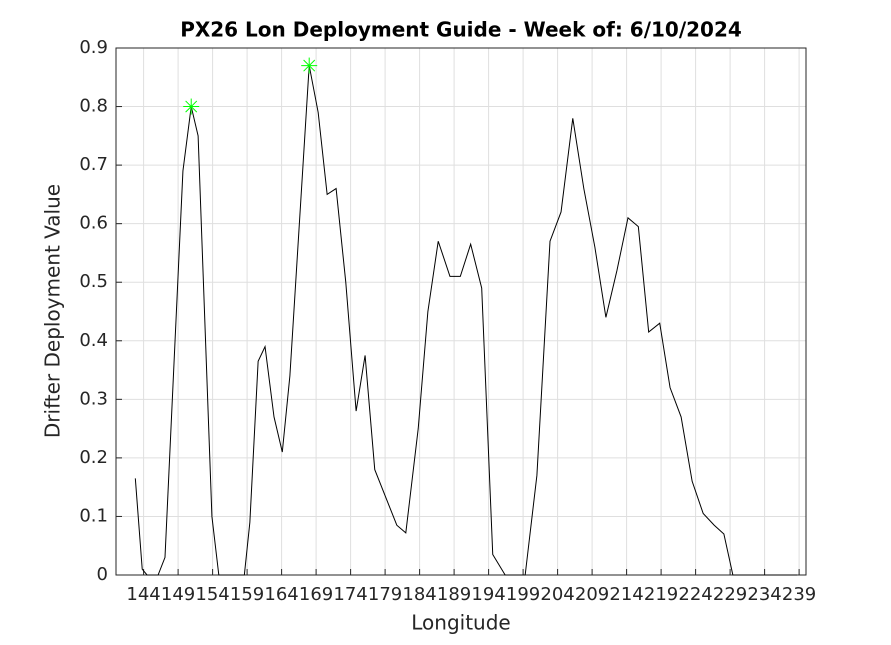 The height and width of the screenshot is (645, 891). I want to click on x-tick-label: 144, so click(143, 594).